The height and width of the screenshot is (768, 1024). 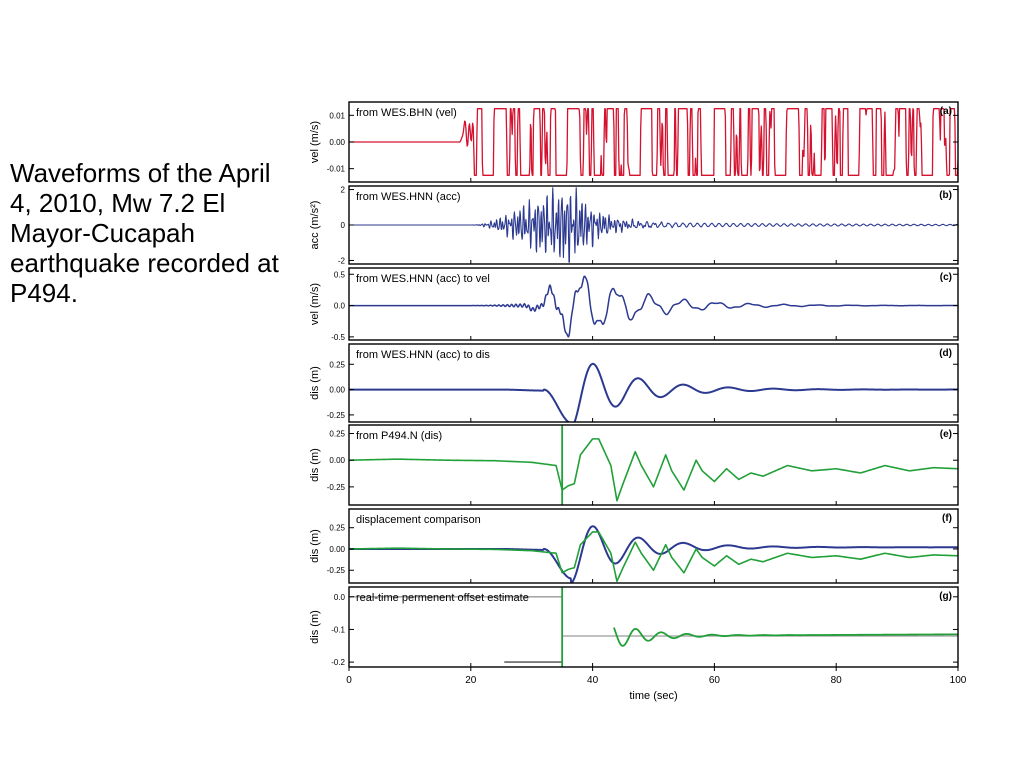 What do you see at coordinates (471, 680) in the screenshot?
I see `x-tick-label: 20` at bounding box center [471, 680].